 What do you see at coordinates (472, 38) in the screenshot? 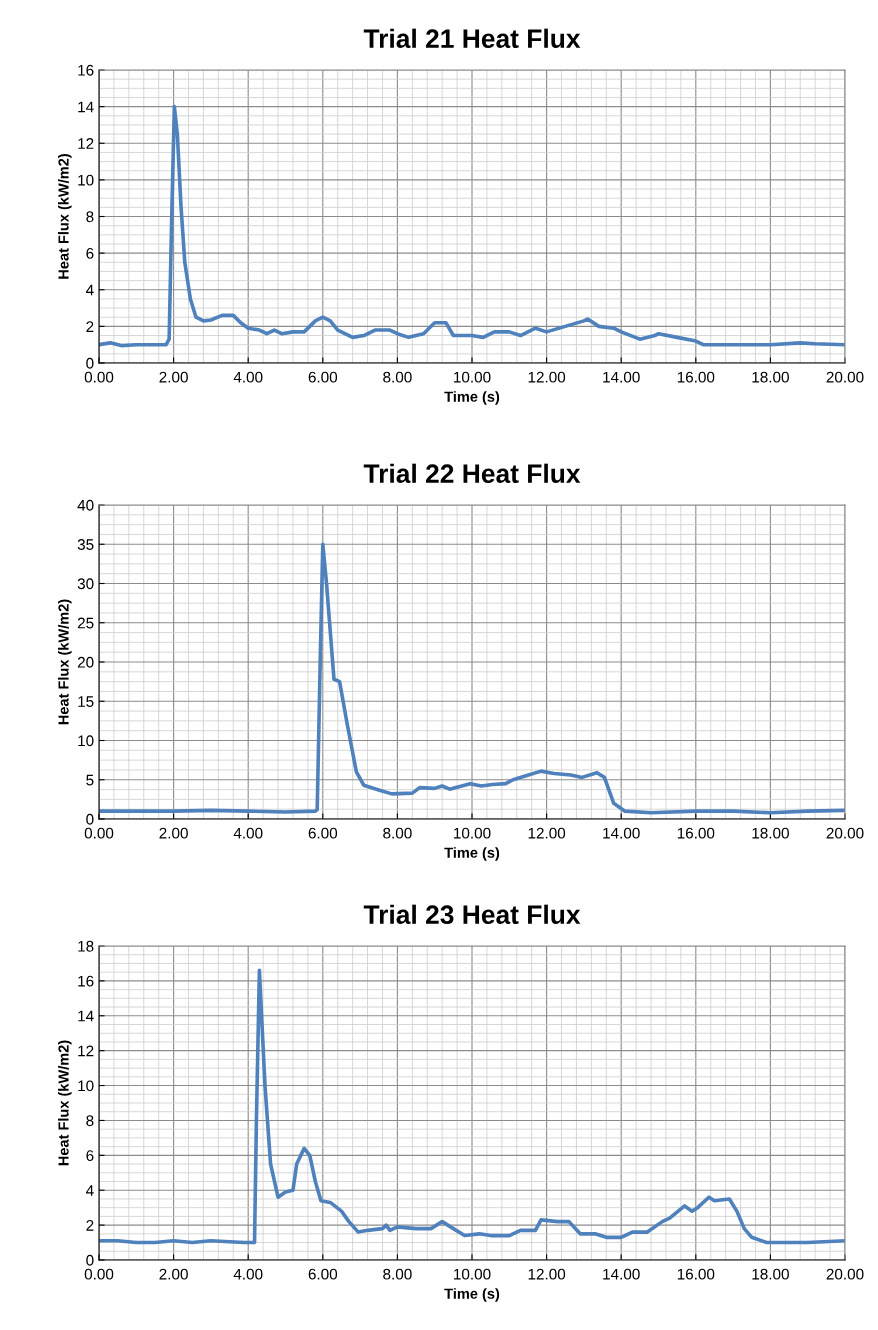
I see `chart-title: Trial 21 Heat Flux` at bounding box center [472, 38].